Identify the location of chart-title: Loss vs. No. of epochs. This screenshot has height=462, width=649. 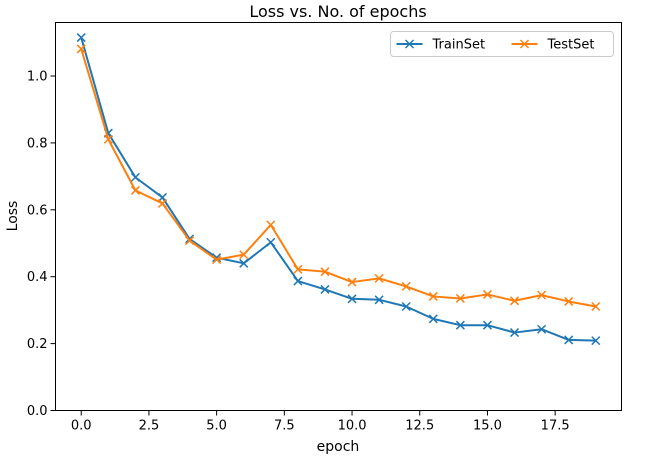
(337, 11).